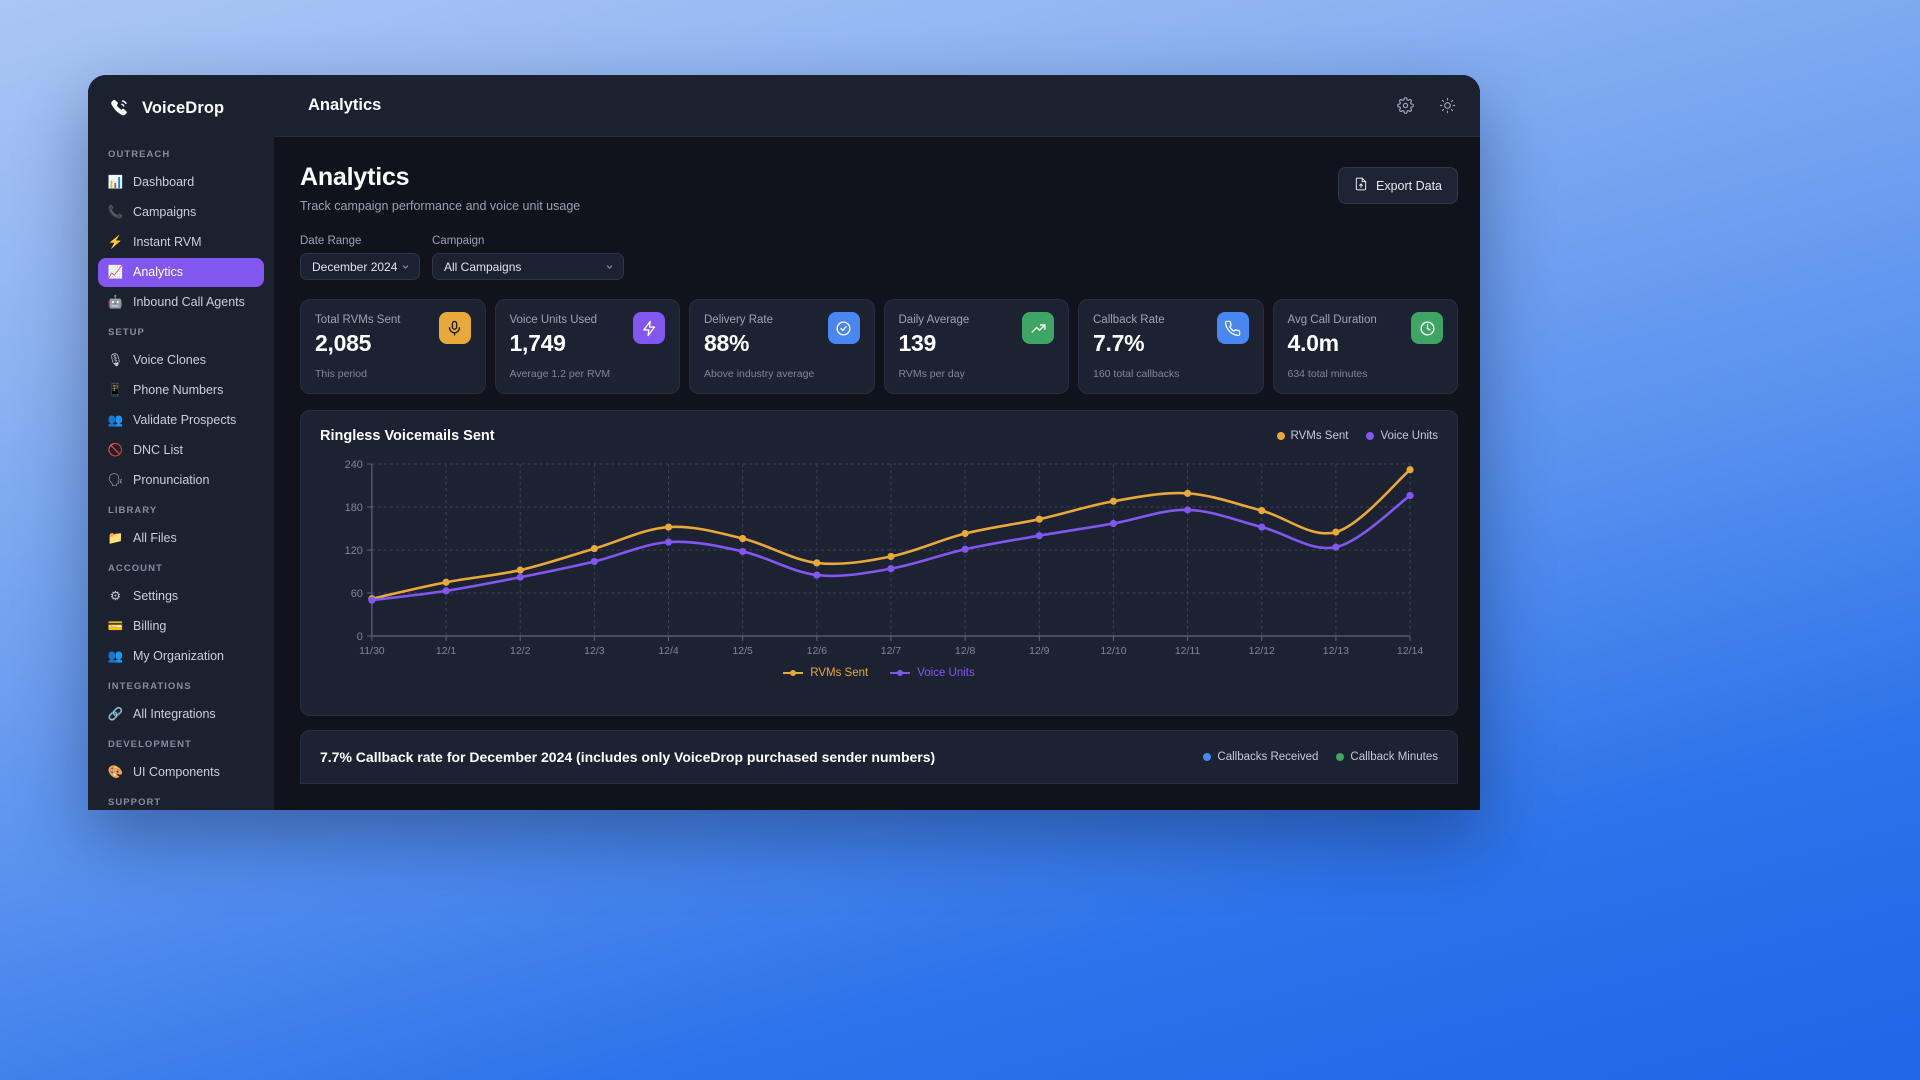 This screenshot has width=1920, height=1080. Describe the element at coordinates (1405, 106) in the screenshot. I see `gear-icon` at that location.